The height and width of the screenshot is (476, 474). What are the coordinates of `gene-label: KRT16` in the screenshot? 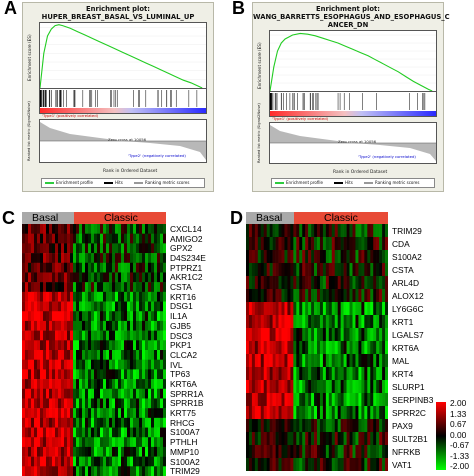 It's located at (183, 296).